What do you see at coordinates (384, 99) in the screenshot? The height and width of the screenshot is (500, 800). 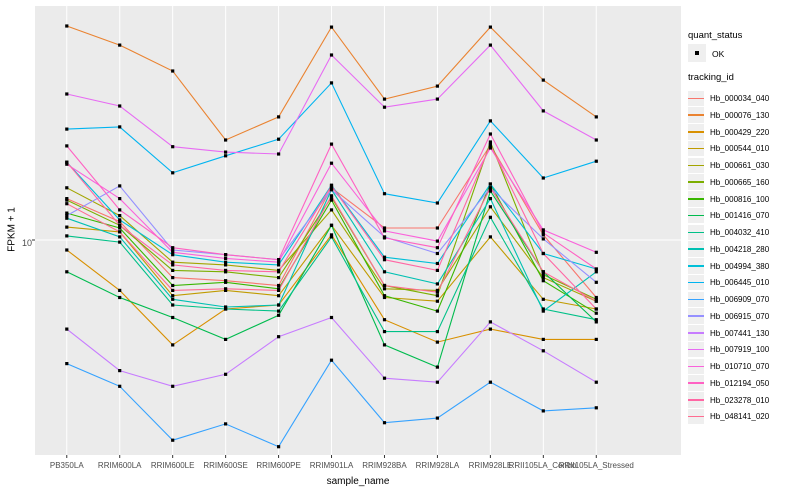 I see `data-point-Hb_000076_130-RRIM928BA` at bounding box center [384, 99].